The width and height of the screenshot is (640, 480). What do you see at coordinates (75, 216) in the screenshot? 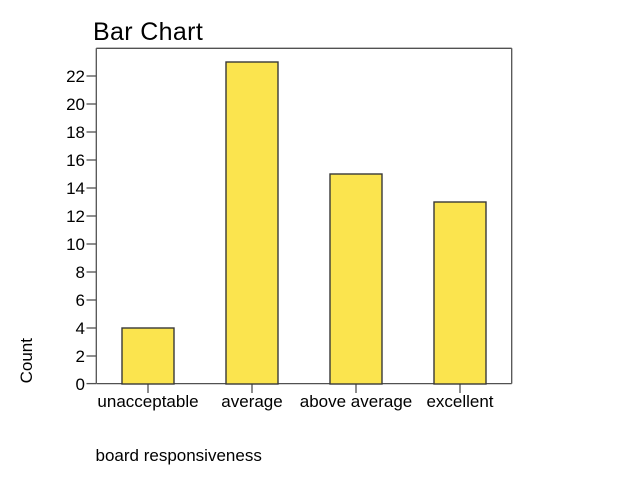
I see `svg-text: 12` at bounding box center [75, 216].